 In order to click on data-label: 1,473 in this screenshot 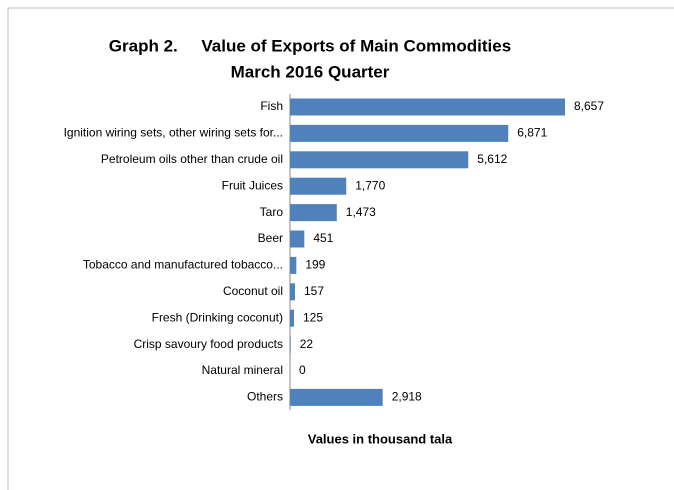, I will do `click(361, 212)`.